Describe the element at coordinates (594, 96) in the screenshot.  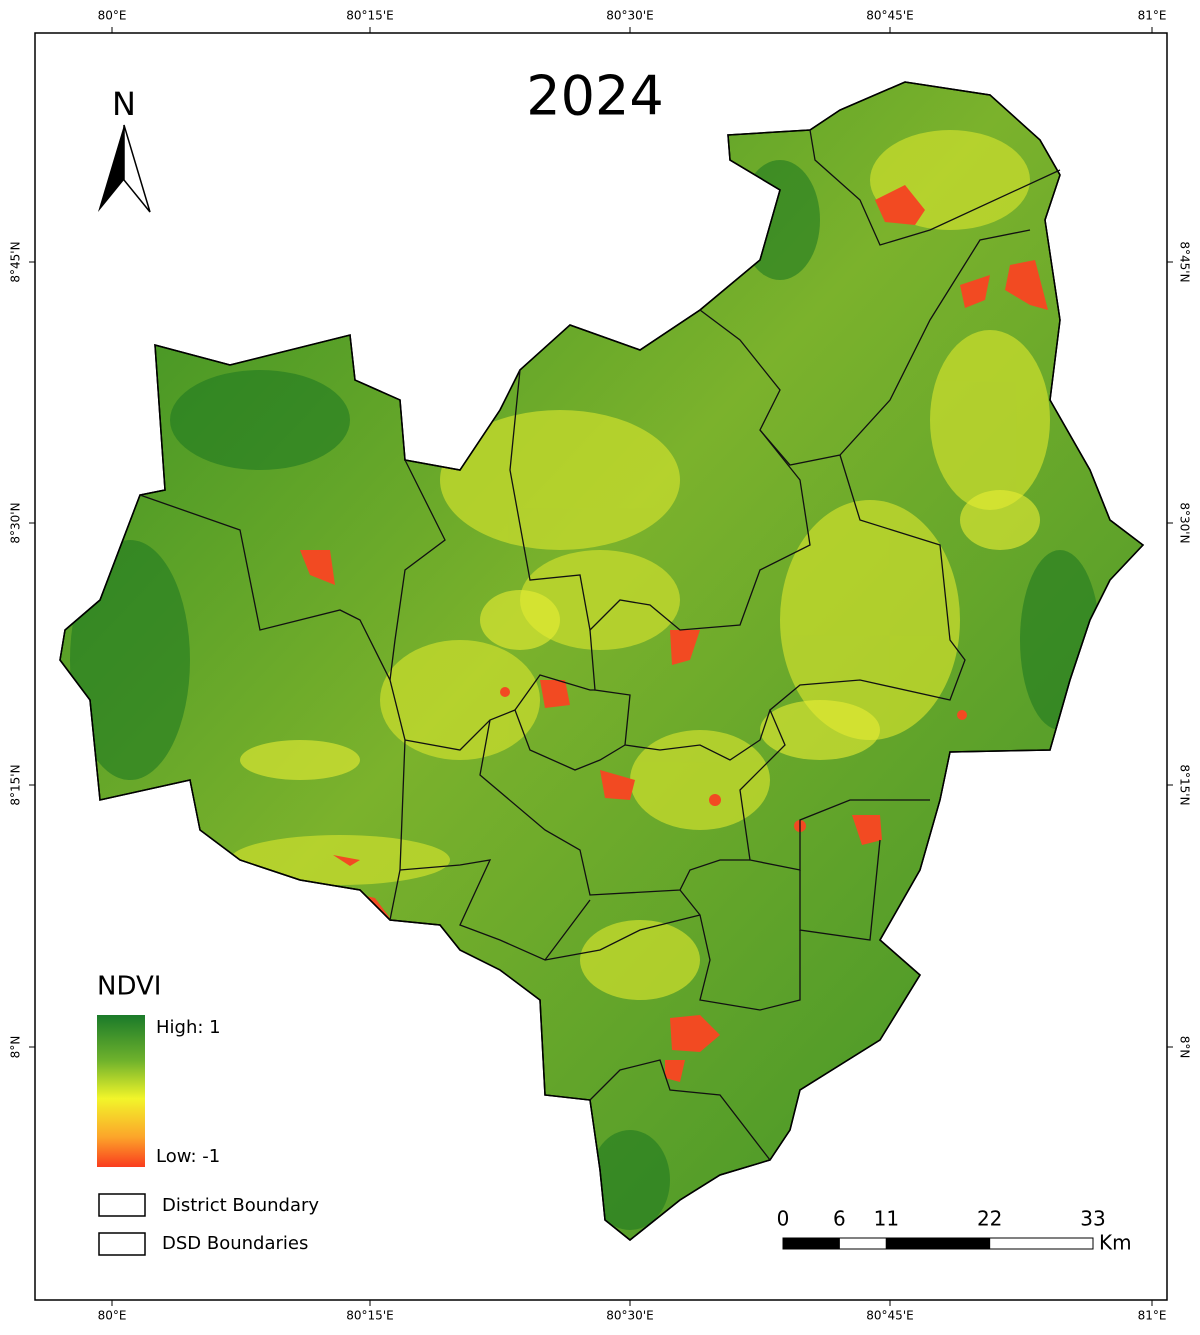
I see `map-title: 2024` at that location.